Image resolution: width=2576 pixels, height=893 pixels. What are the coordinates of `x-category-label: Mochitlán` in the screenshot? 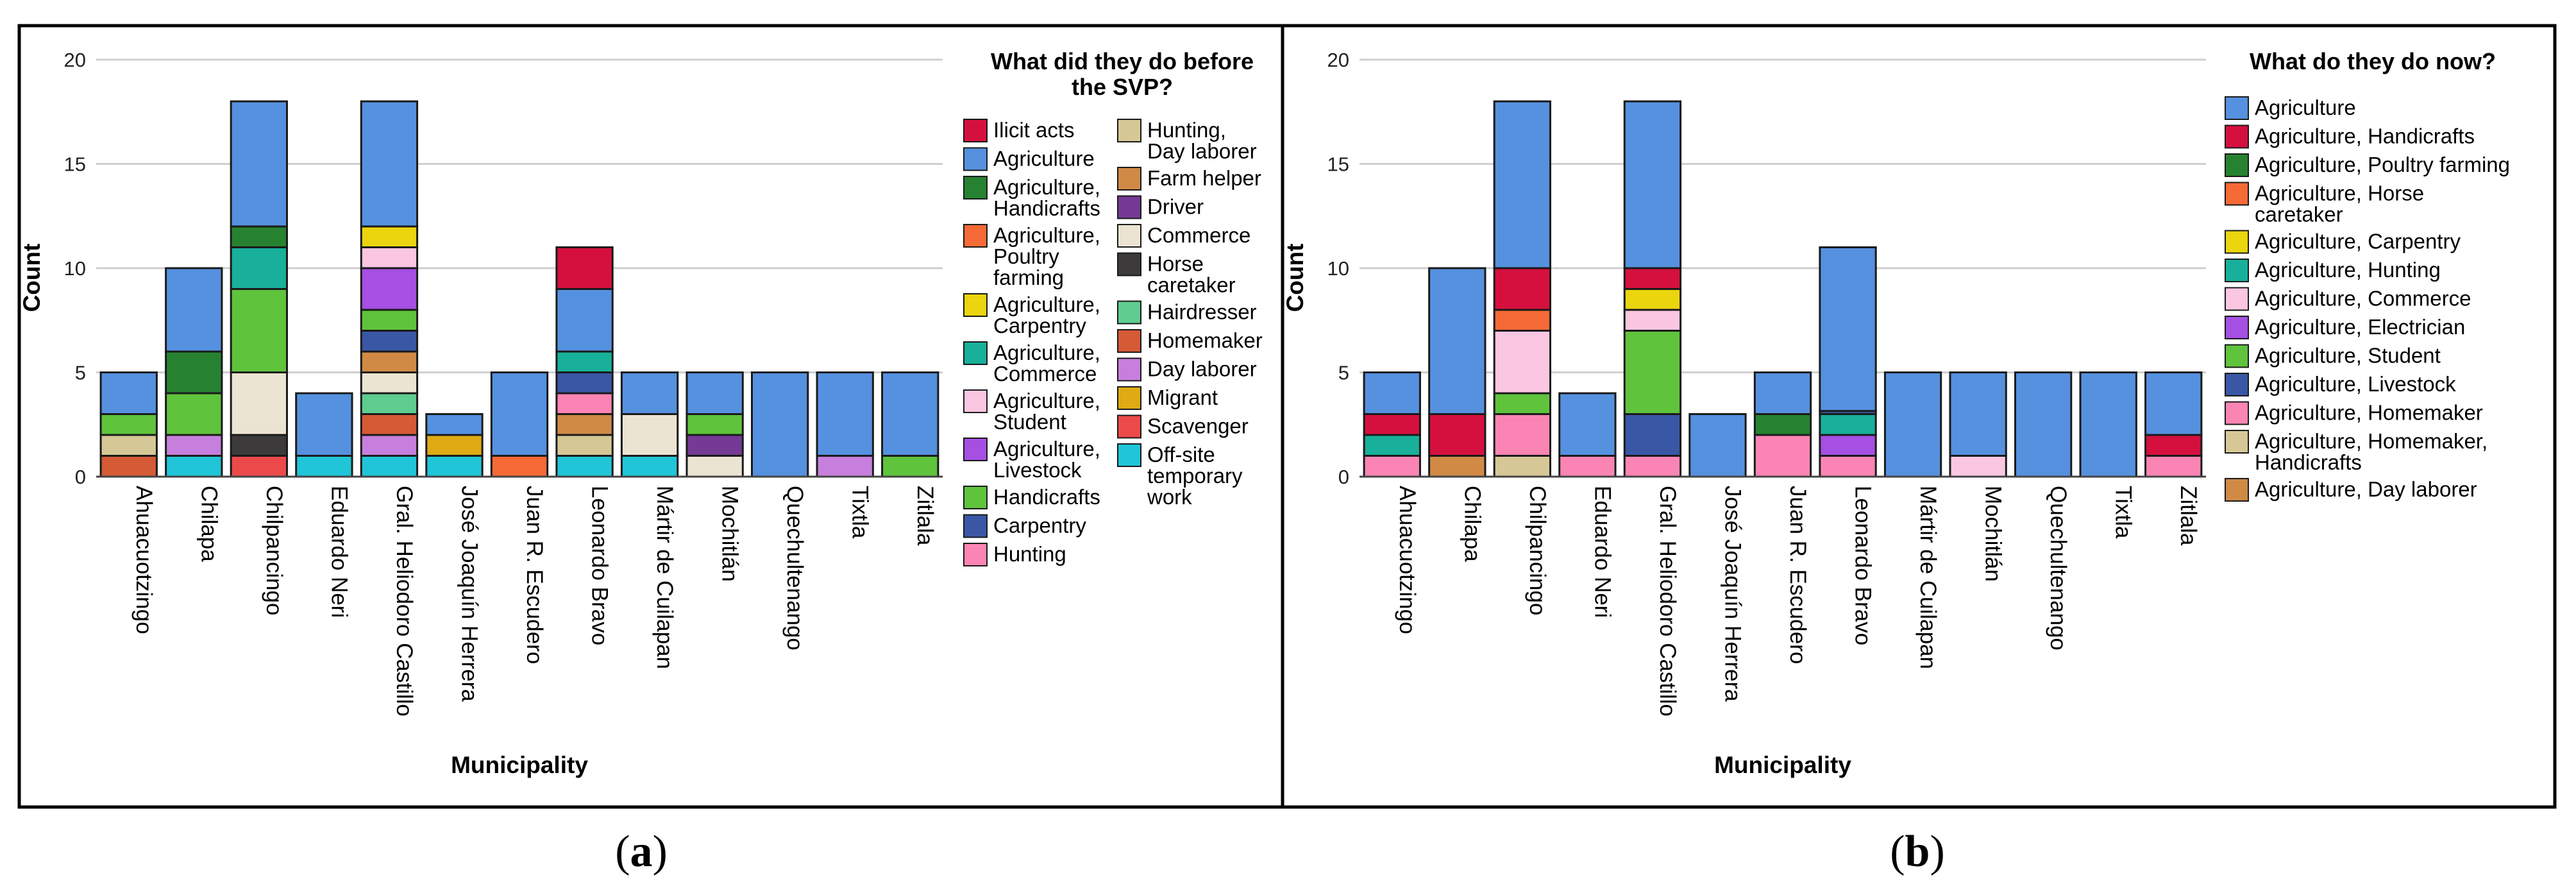 It's located at (730, 534).